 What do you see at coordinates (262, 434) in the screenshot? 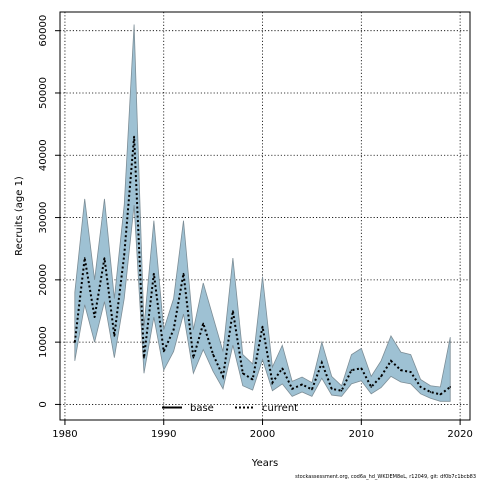
I see `x-tick-label: 2000` at bounding box center [262, 434].